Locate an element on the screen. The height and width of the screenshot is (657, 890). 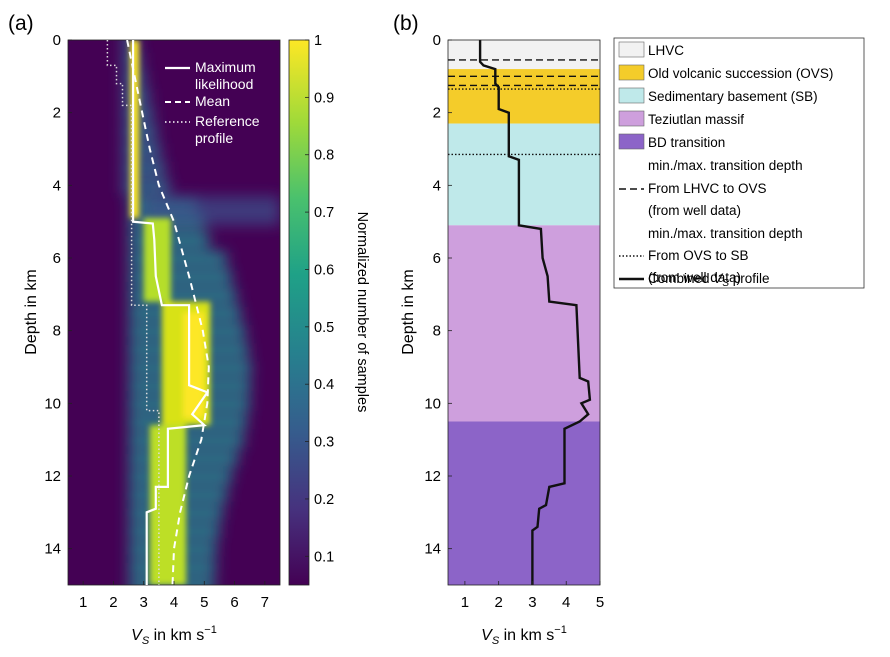
x-axis-label-a-v: V is located at coordinates (137, 635).